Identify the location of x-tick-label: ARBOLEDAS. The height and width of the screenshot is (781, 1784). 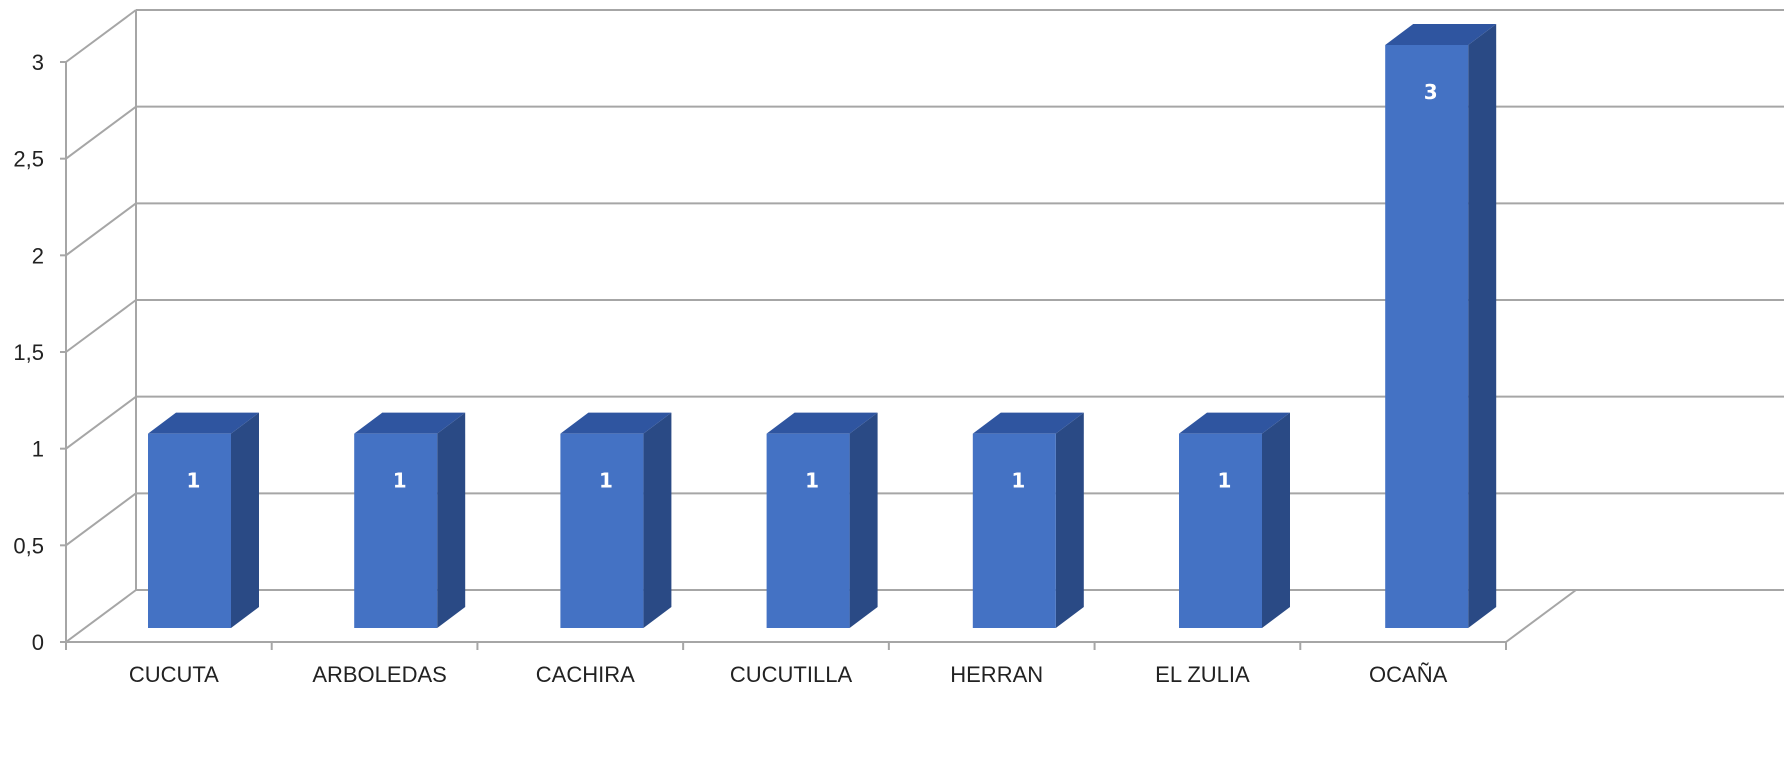
(379, 674).